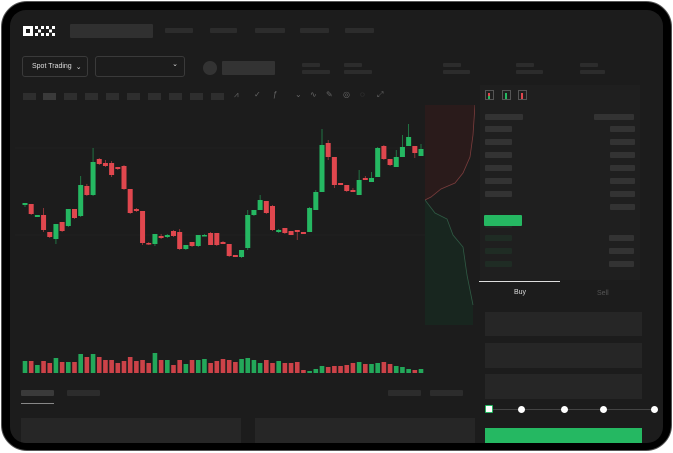 The image size is (673, 453). Describe the element at coordinates (573, 409) in the screenshot. I see `amount-slider-track` at that location.